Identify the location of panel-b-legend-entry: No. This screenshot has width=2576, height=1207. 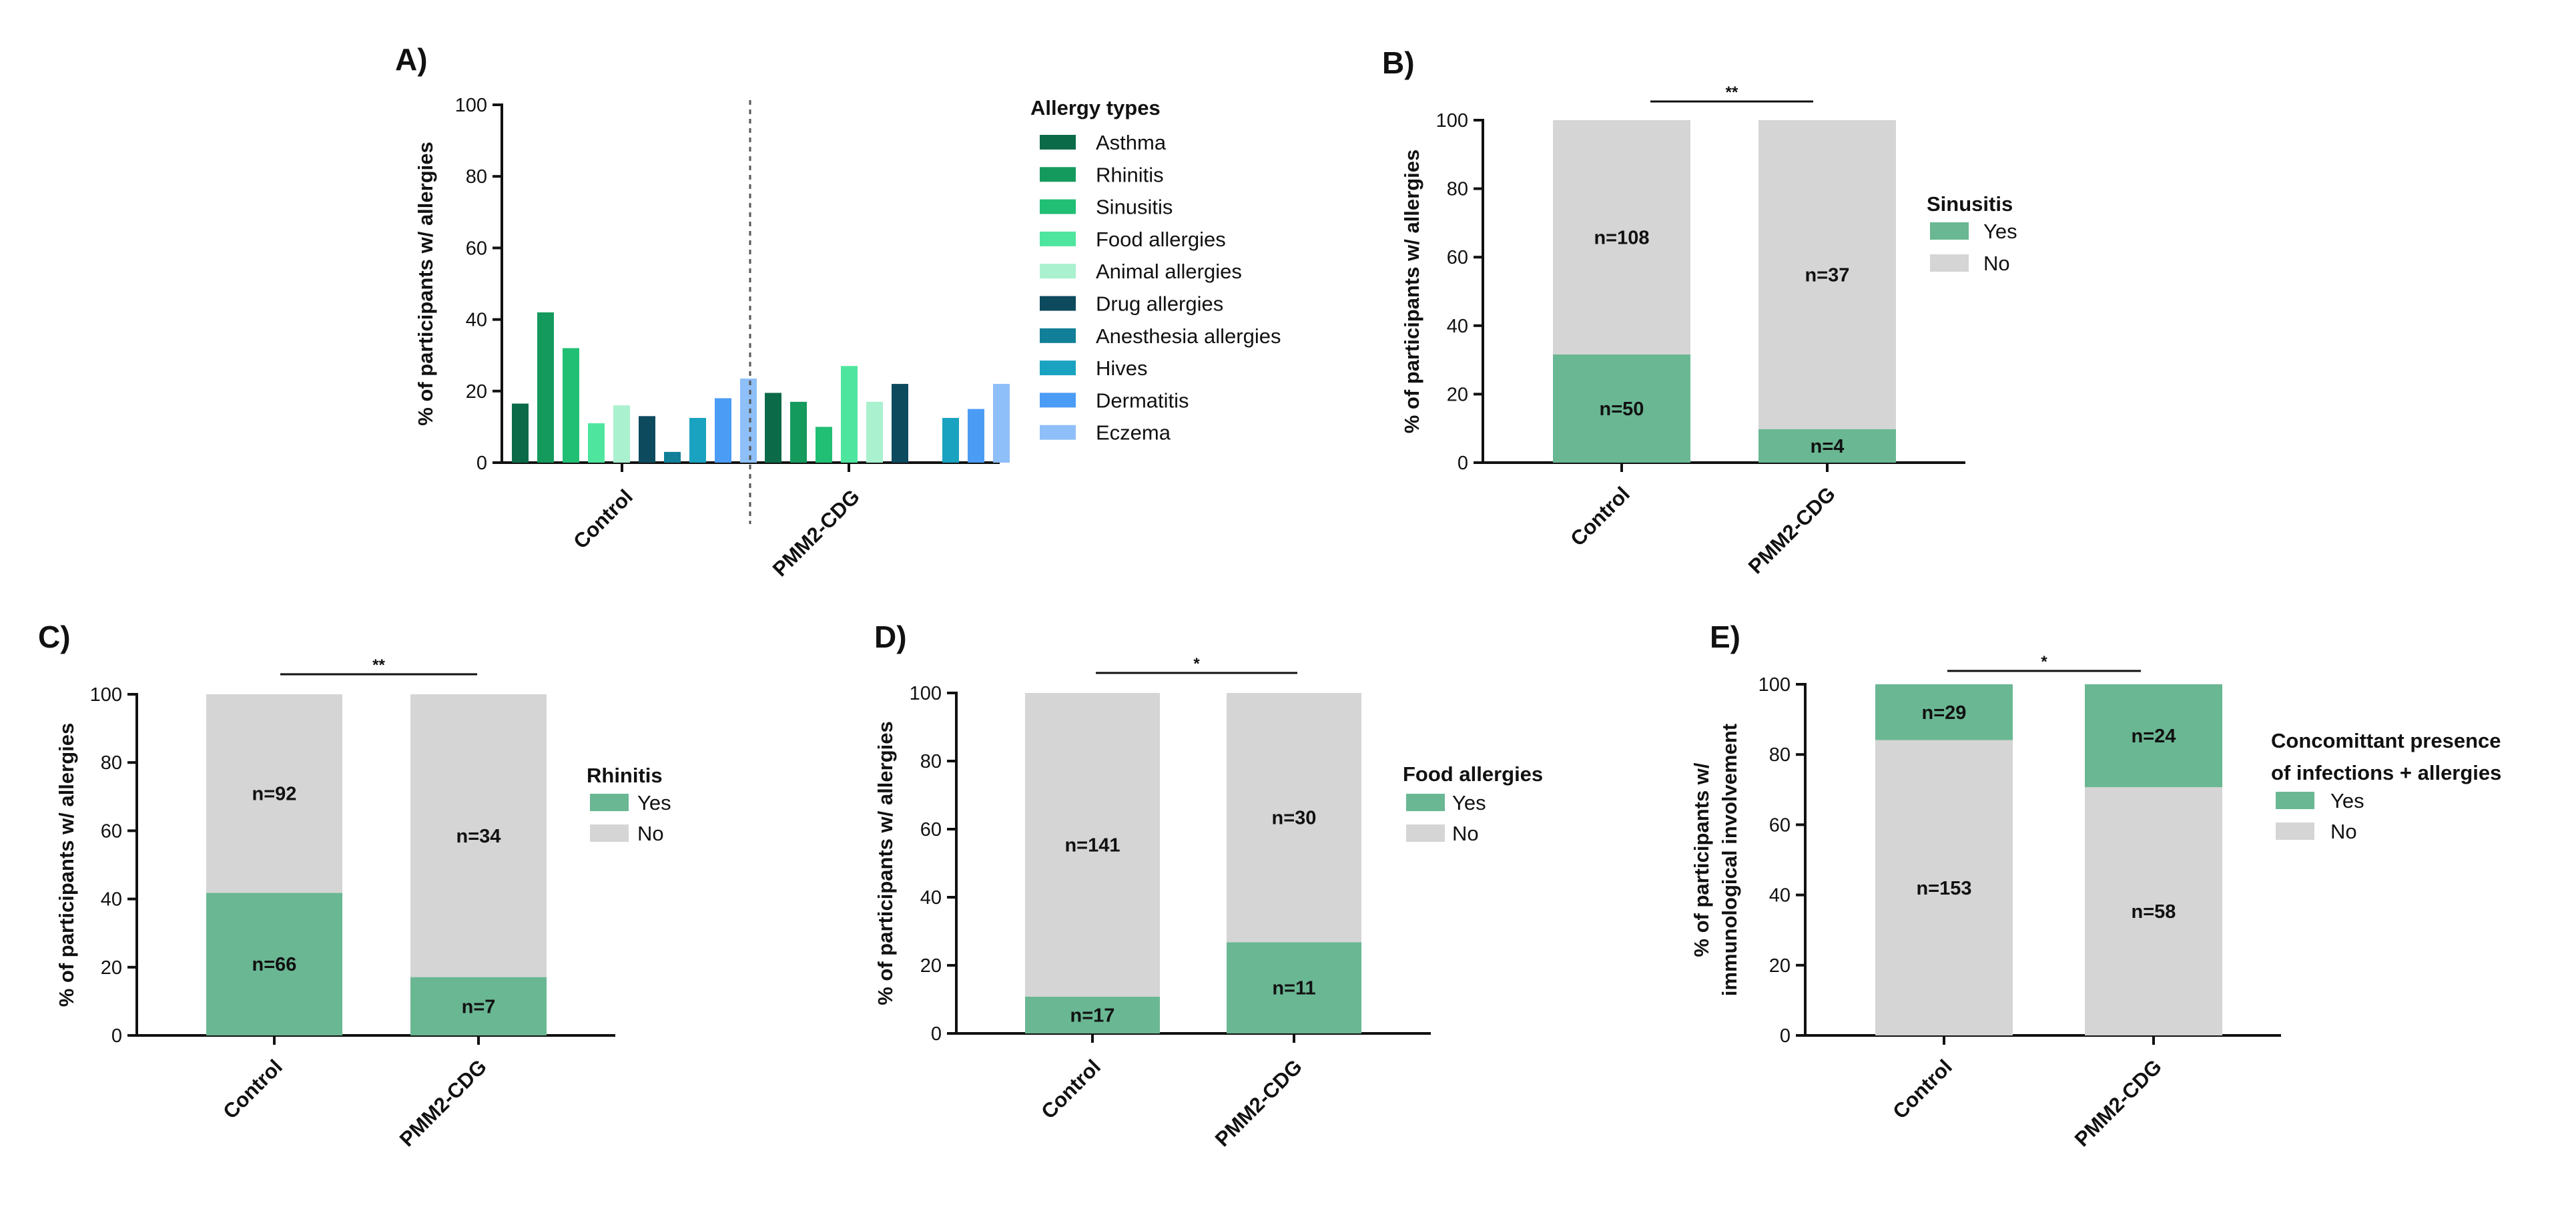
(1996, 263).